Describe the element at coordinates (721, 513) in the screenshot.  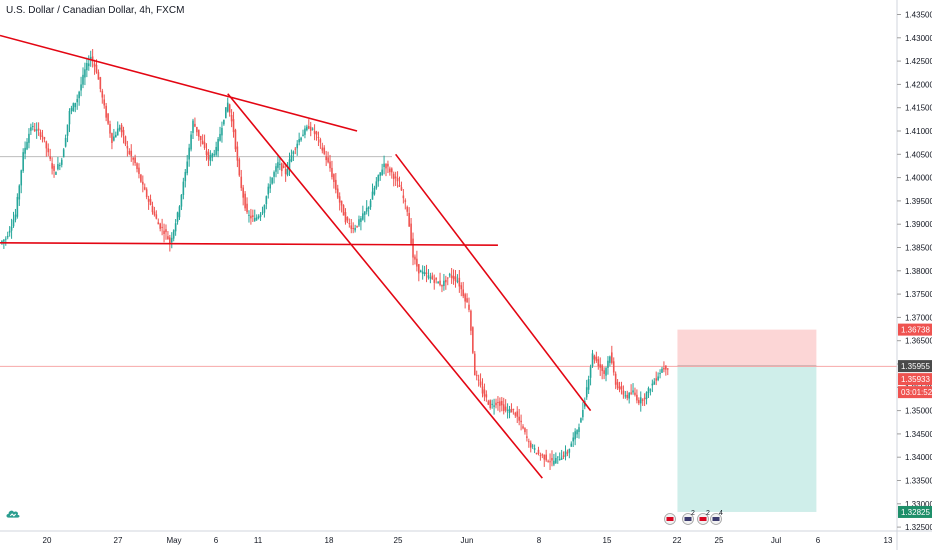
I see `event-count: 4` at that location.